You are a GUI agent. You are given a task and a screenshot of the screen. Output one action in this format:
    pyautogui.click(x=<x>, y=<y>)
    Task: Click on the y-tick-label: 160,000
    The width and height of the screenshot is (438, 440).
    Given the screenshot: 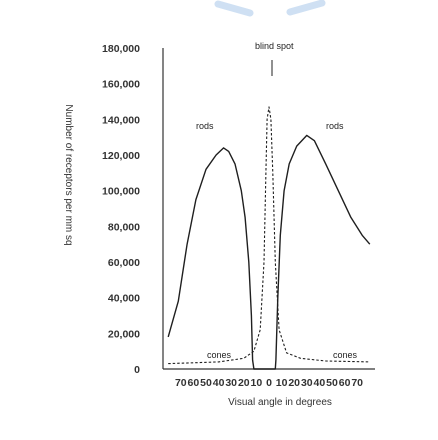 What is the action you would take?
    pyautogui.click(x=121, y=85)
    